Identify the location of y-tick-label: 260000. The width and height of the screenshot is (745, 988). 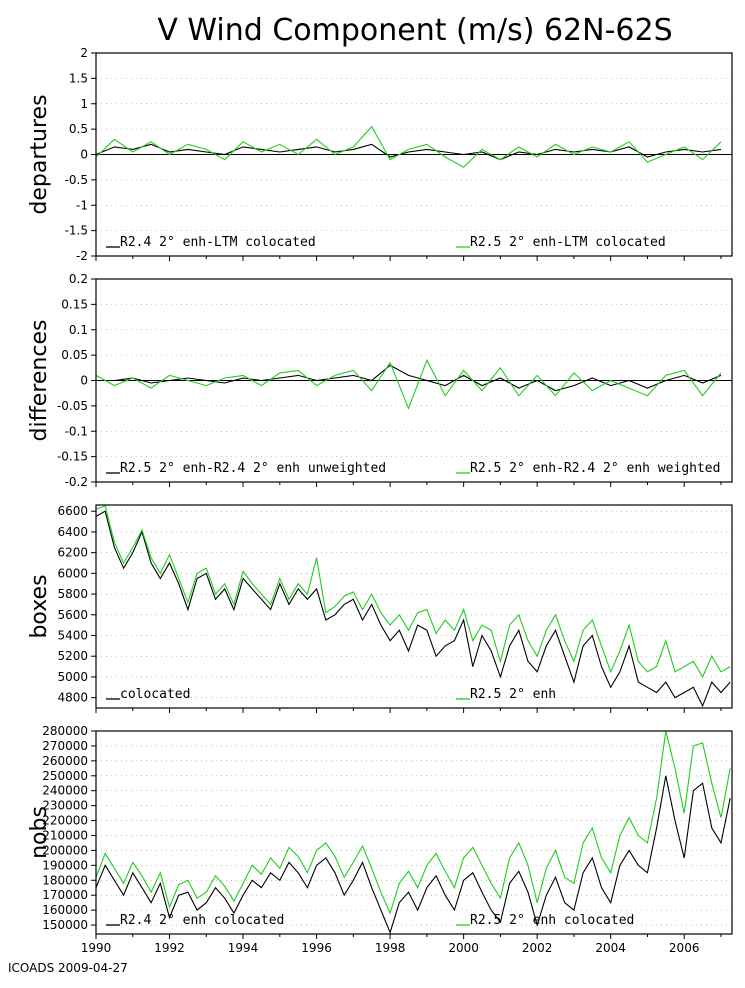
(65, 761).